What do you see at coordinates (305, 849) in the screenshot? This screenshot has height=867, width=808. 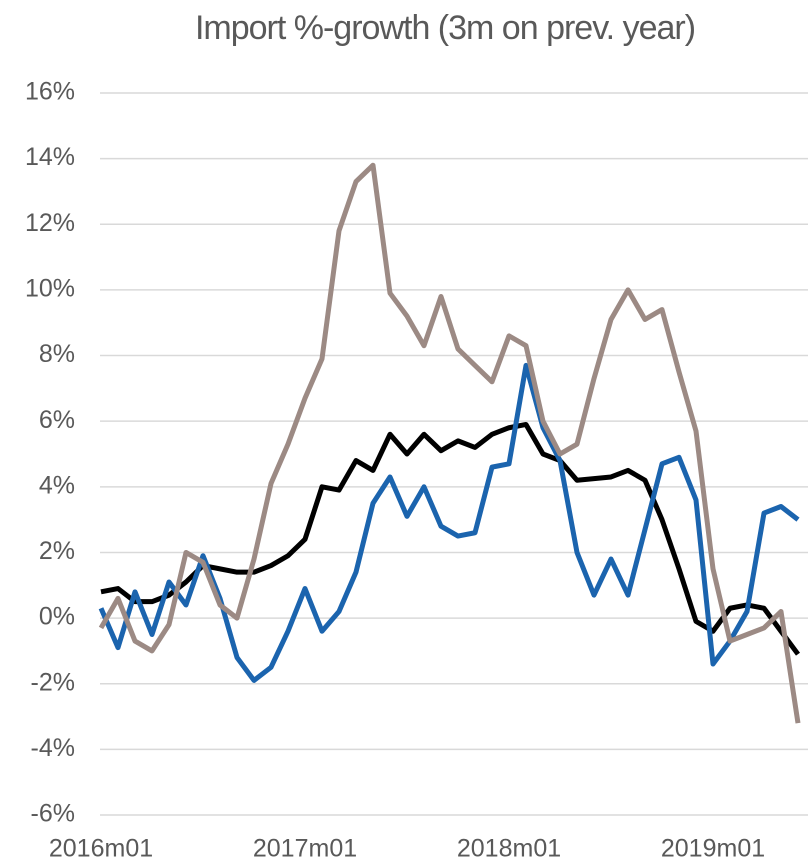 I see `x-tick-label: 2017m01` at bounding box center [305, 849].